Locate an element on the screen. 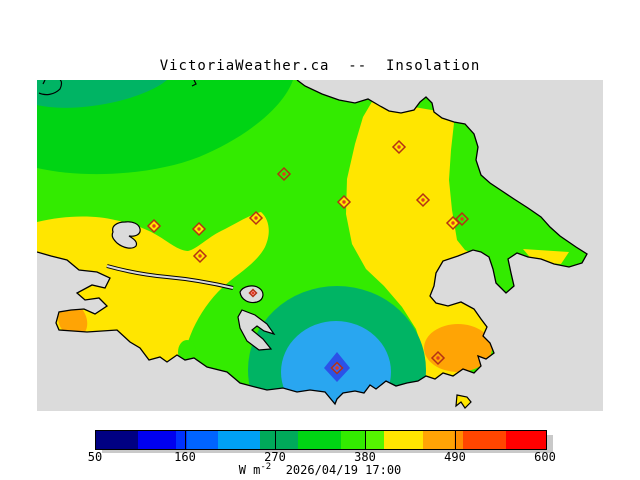 The width and height of the screenshot is (640, 480). colorbar-tick-labels: 50 160 270 380 490 600 is located at coordinates (322, 457).